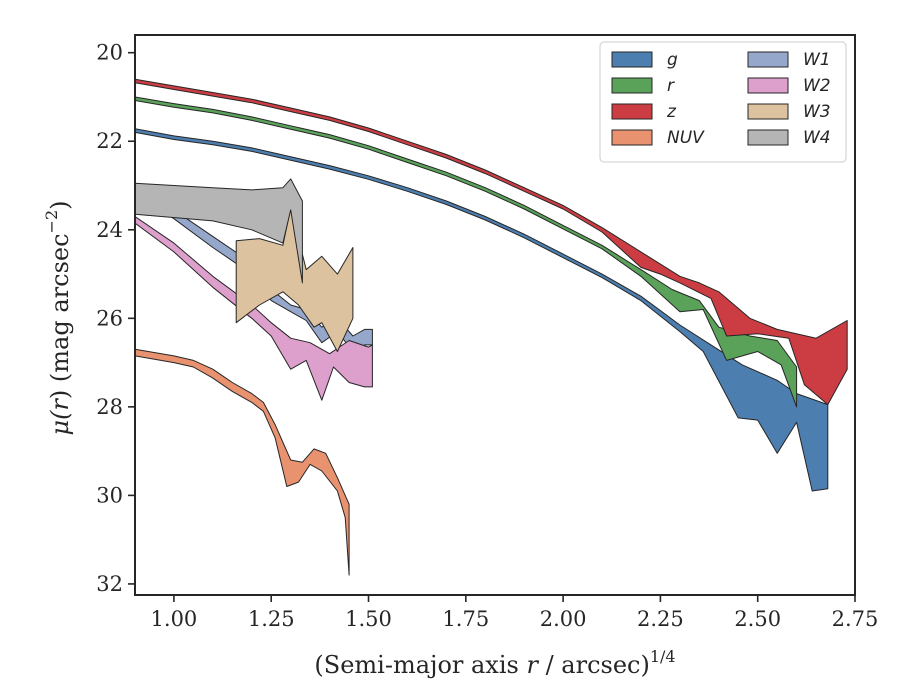 The height and width of the screenshot is (700, 900). What do you see at coordinates (855, 619) in the screenshot?
I see `x-tick-label: 2.75` at bounding box center [855, 619].